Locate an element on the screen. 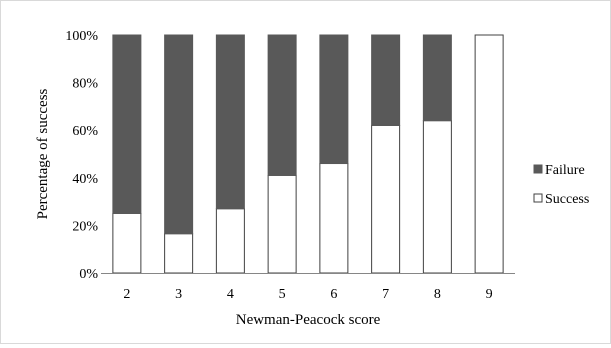 This screenshot has height=348, width=611. x-tick-label: 4 is located at coordinates (230, 294).